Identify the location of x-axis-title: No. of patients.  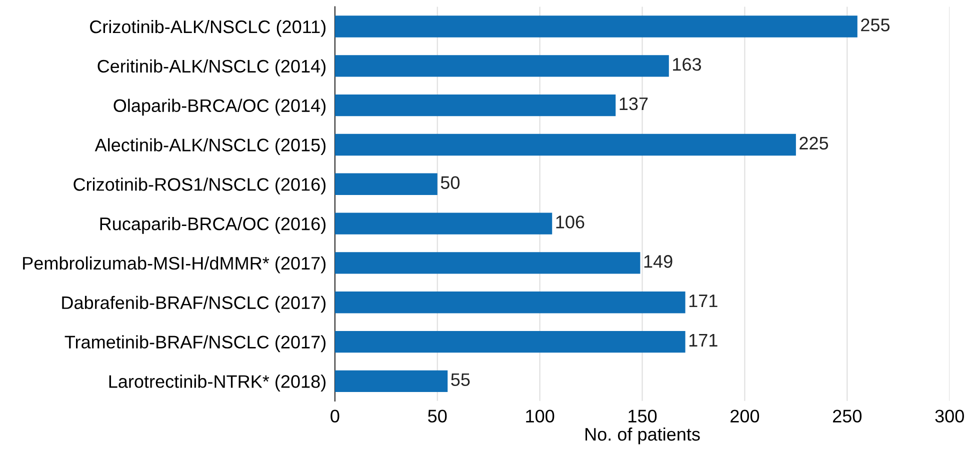
(643, 435).